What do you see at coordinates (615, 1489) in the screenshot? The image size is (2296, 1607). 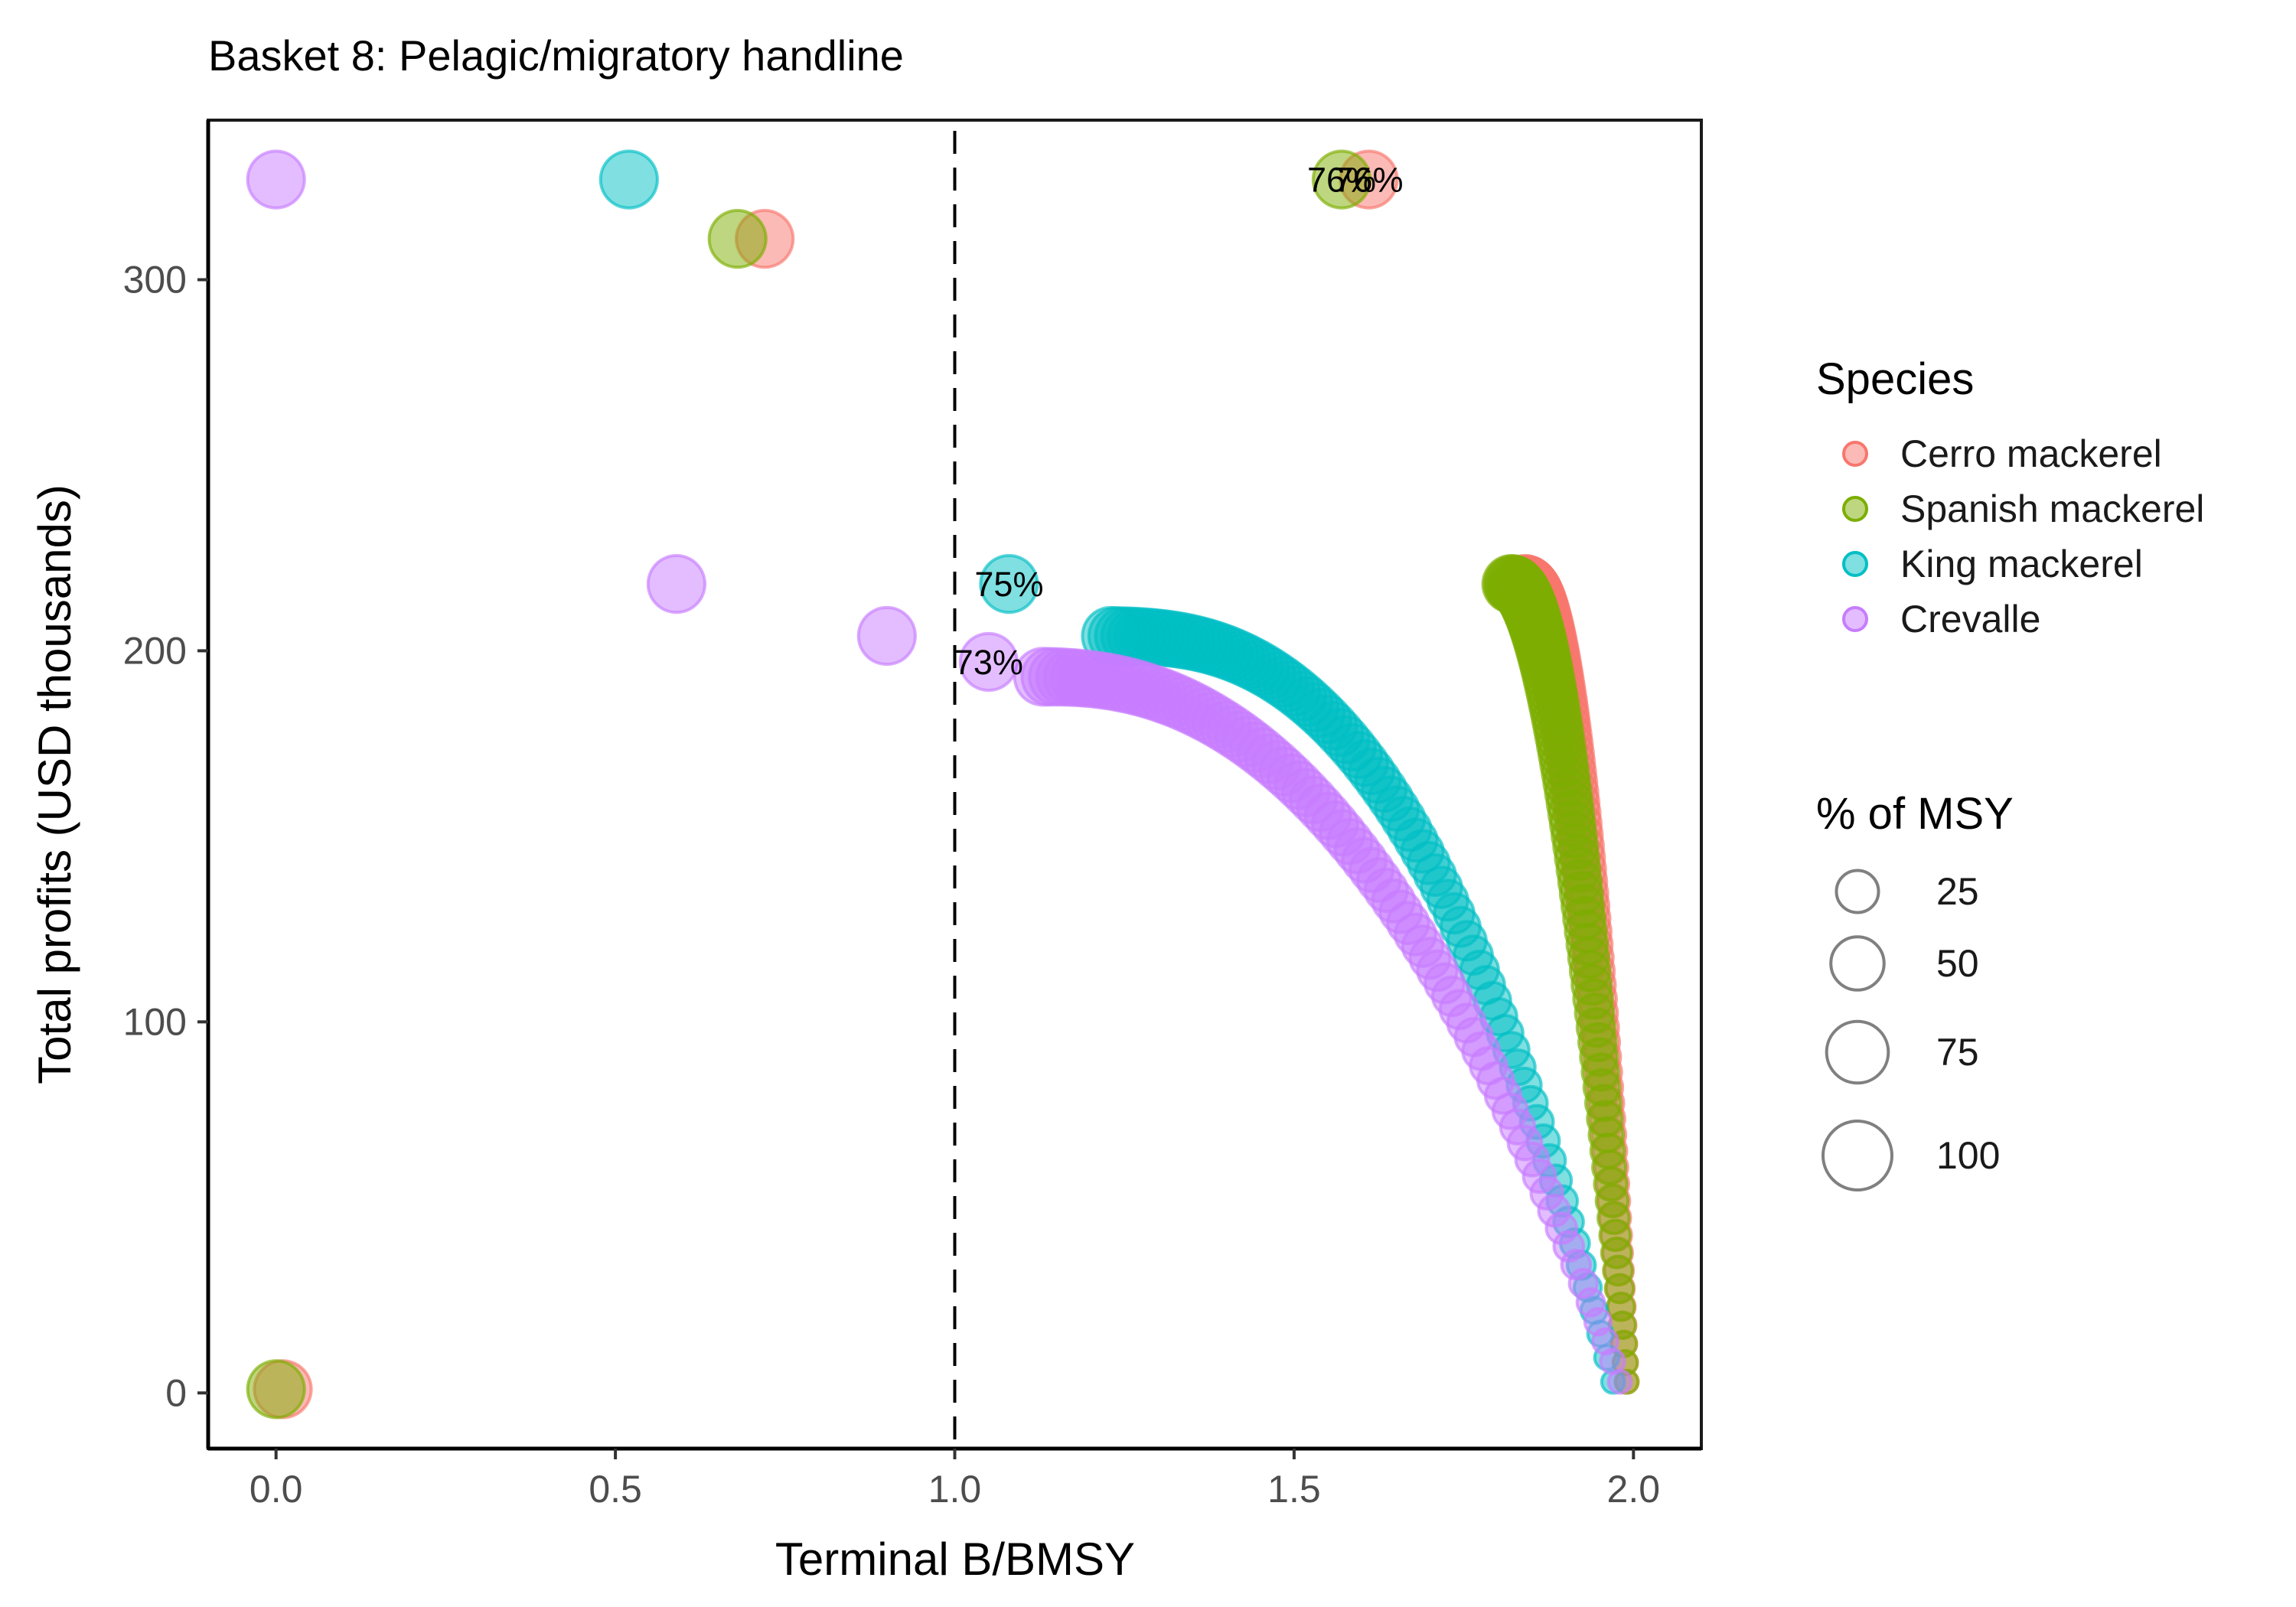 I see `x-tick-label: 0.5` at bounding box center [615, 1489].